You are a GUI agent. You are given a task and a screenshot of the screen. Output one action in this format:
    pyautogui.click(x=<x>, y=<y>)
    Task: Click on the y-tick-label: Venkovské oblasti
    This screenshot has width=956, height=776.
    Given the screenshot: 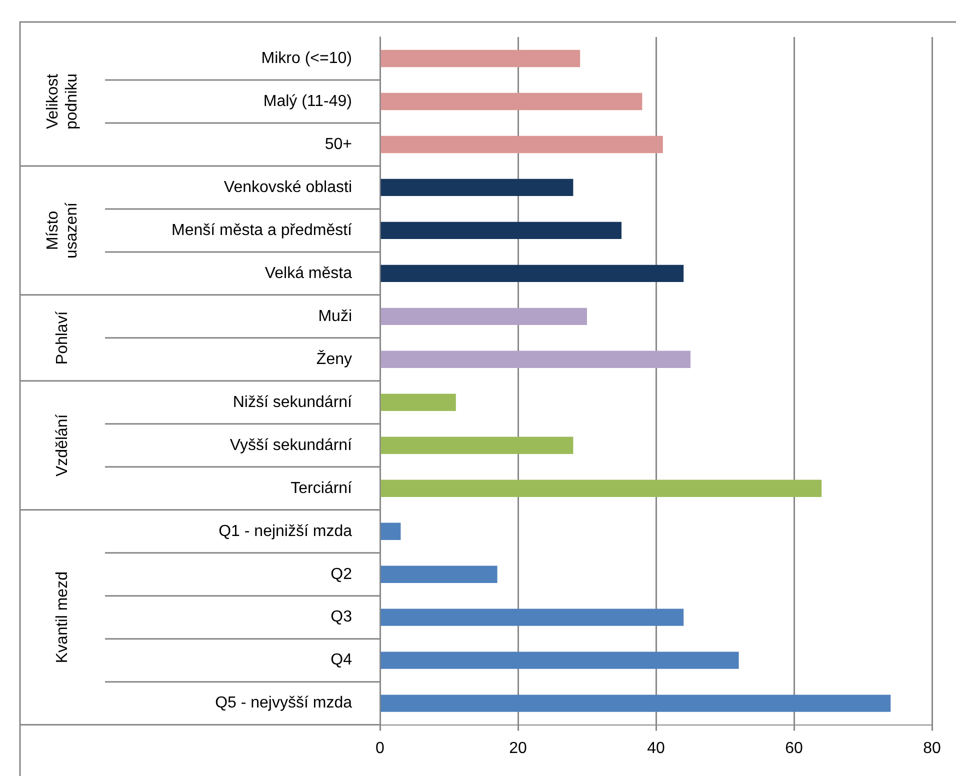 What is the action you would take?
    pyautogui.click(x=288, y=187)
    